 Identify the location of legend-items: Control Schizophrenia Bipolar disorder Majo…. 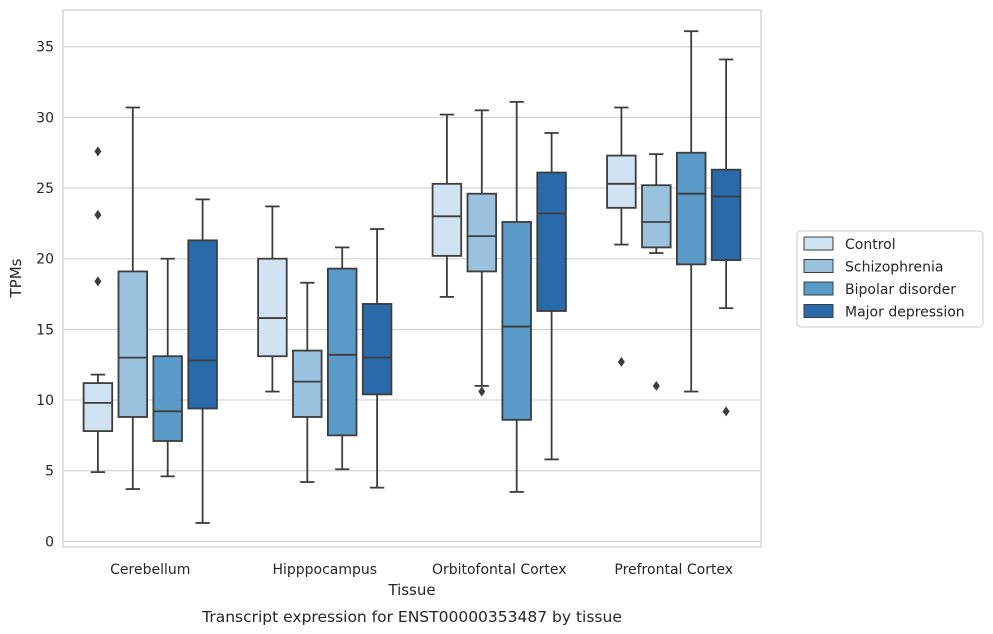
(884, 278).